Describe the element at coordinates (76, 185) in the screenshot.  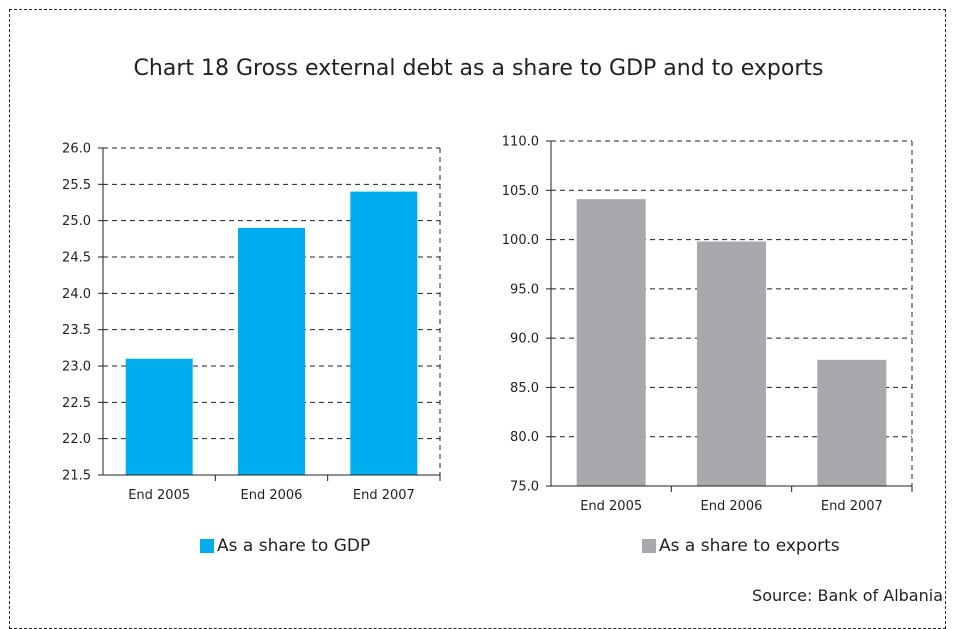
I see `y-tick-label: 25.5` at that location.